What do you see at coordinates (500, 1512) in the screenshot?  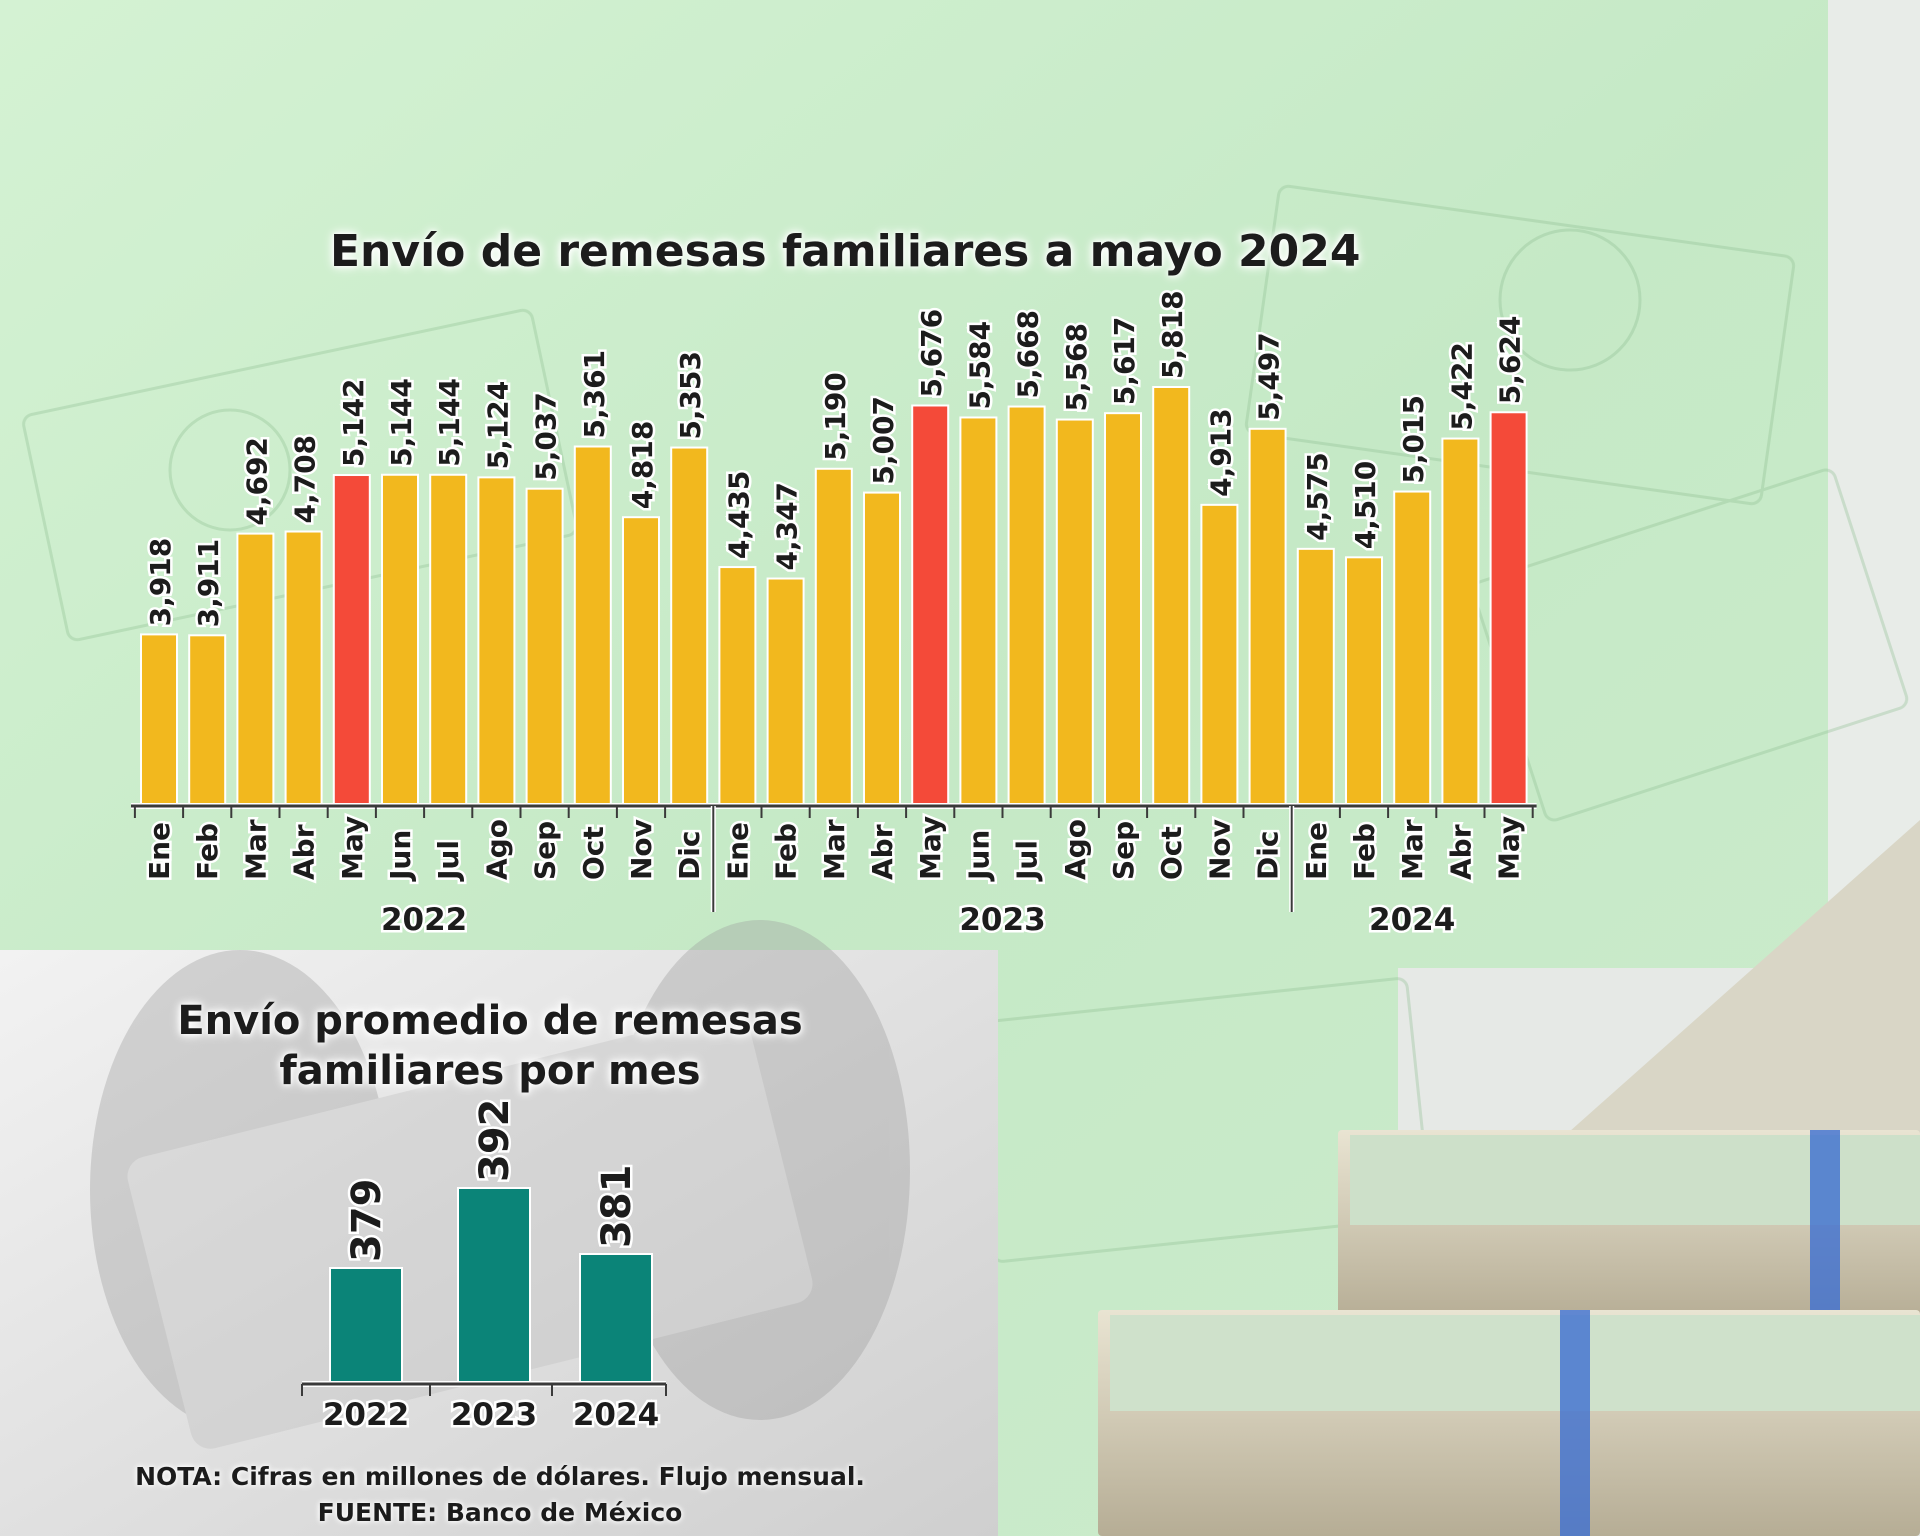 I see `footnote-source: FUENTE: Banco de México` at bounding box center [500, 1512].